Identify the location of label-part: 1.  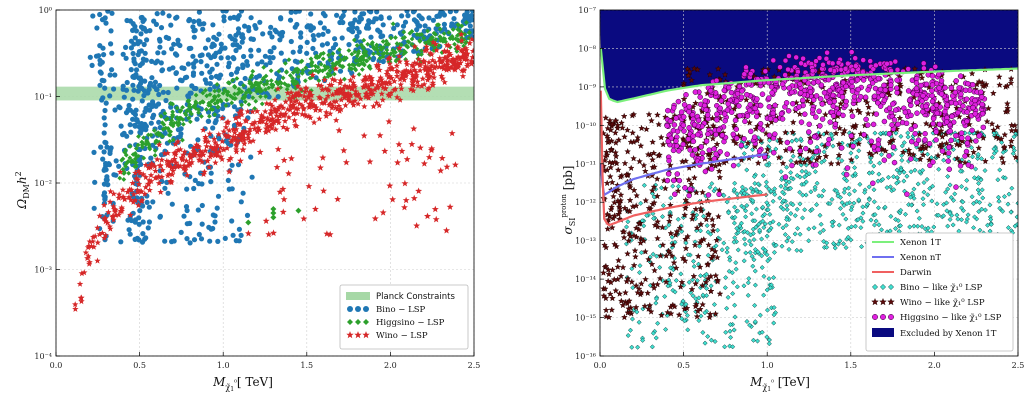
(769, 389).